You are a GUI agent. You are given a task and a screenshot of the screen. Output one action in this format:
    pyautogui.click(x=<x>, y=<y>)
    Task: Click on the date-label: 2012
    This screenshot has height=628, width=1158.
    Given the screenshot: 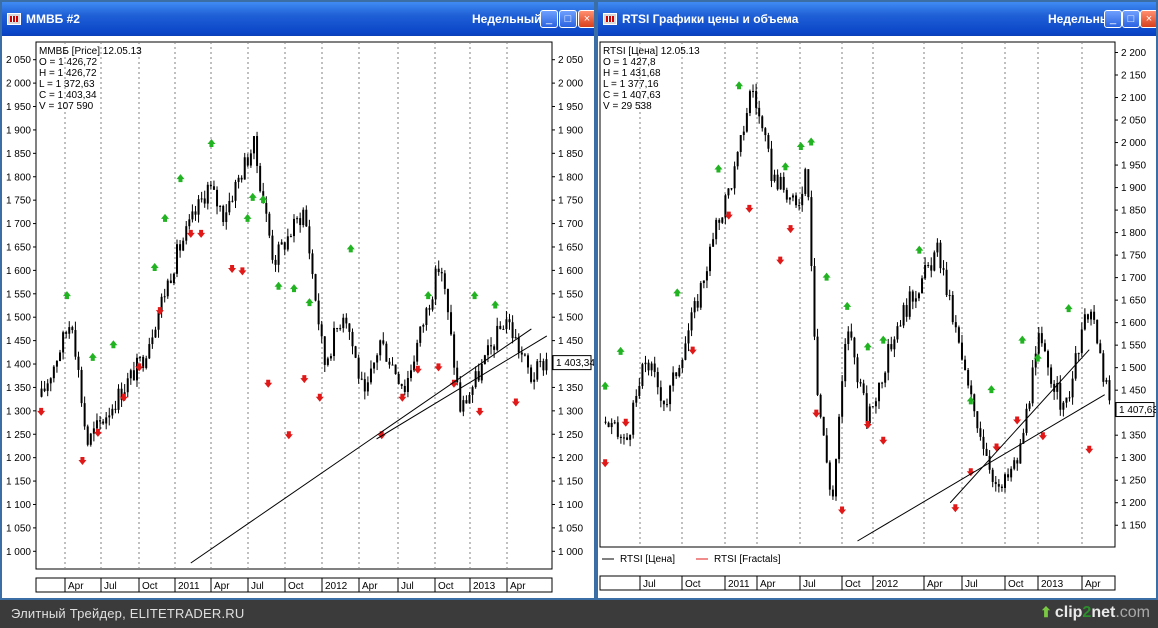 What is the action you would take?
    pyautogui.click(x=336, y=586)
    